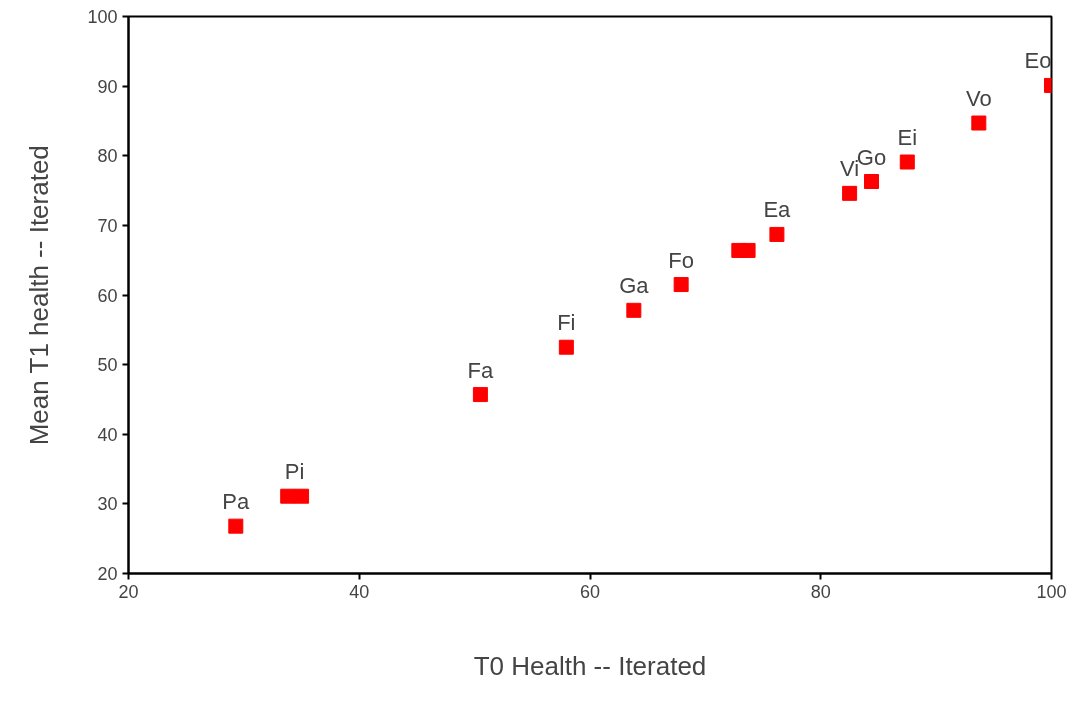 The height and width of the screenshot is (702, 1082). What do you see at coordinates (107, 295) in the screenshot?
I see `y-tick-label: 60` at bounding box center [107, 295].